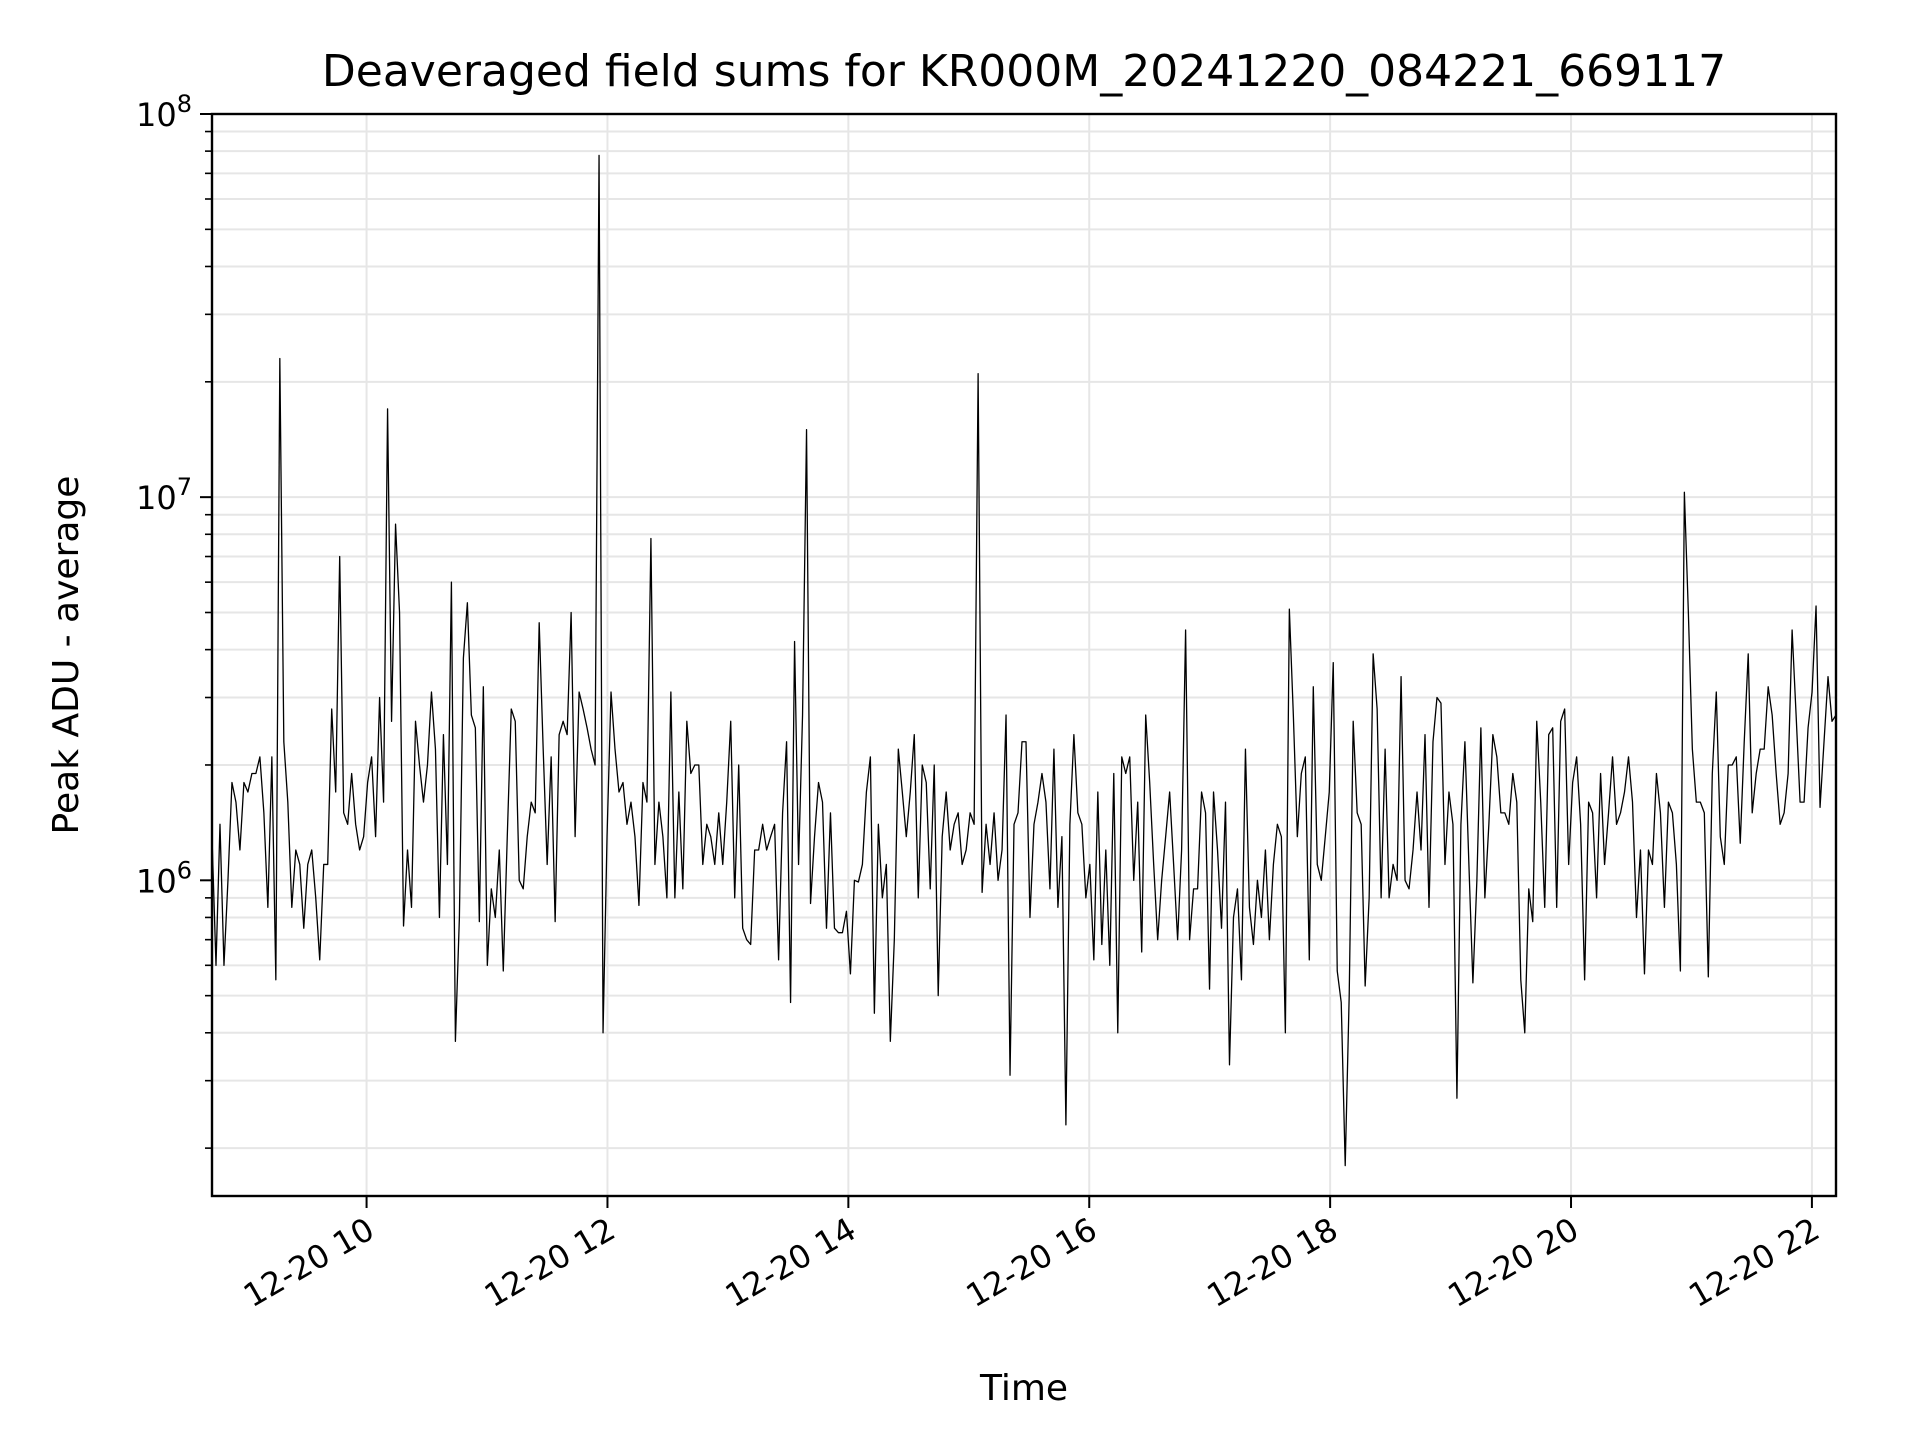  I want to click on y-tick-label: 10⁸, so click(164, 112).